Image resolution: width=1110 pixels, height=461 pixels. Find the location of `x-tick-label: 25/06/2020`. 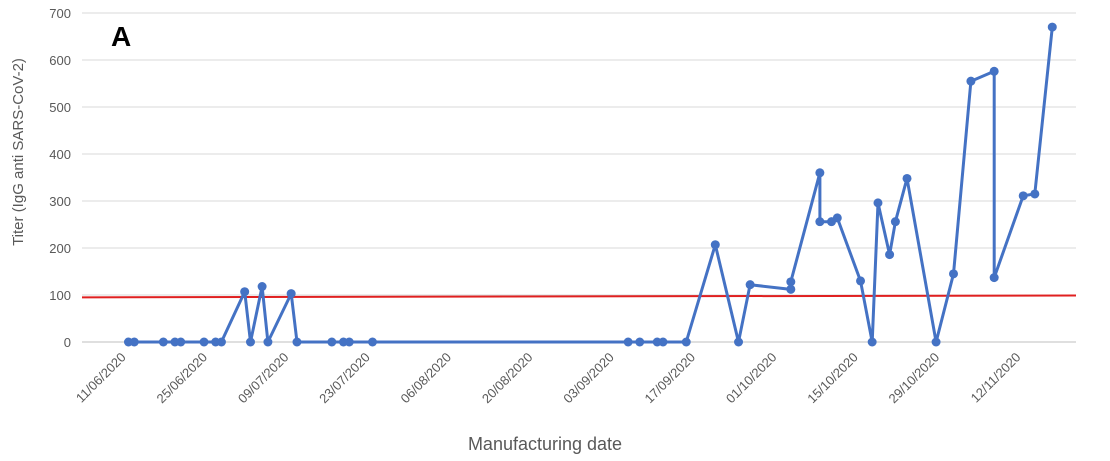

x-tick-label: 25/06/2020 is located at coordinates (182, 378).